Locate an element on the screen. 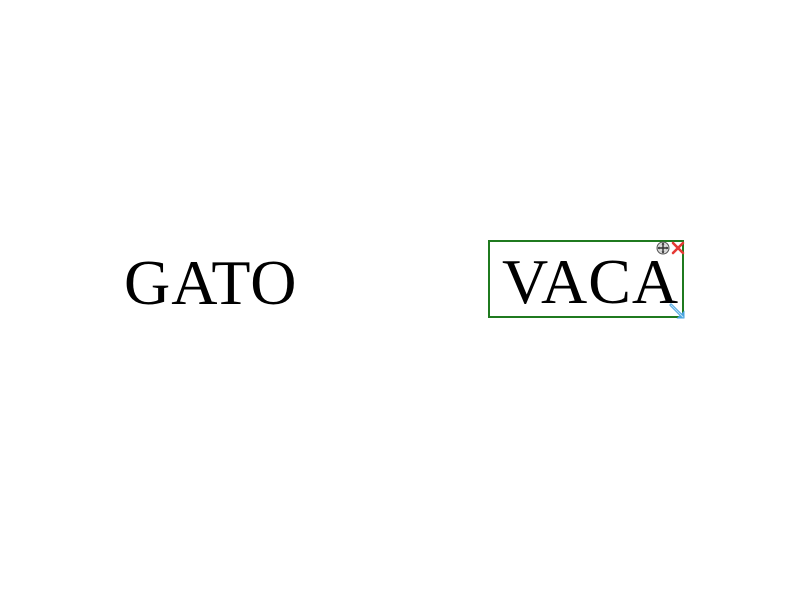 The width and height of the screenshot is (800, 600). word-gato: GATO is located at coordinates (211, 282).